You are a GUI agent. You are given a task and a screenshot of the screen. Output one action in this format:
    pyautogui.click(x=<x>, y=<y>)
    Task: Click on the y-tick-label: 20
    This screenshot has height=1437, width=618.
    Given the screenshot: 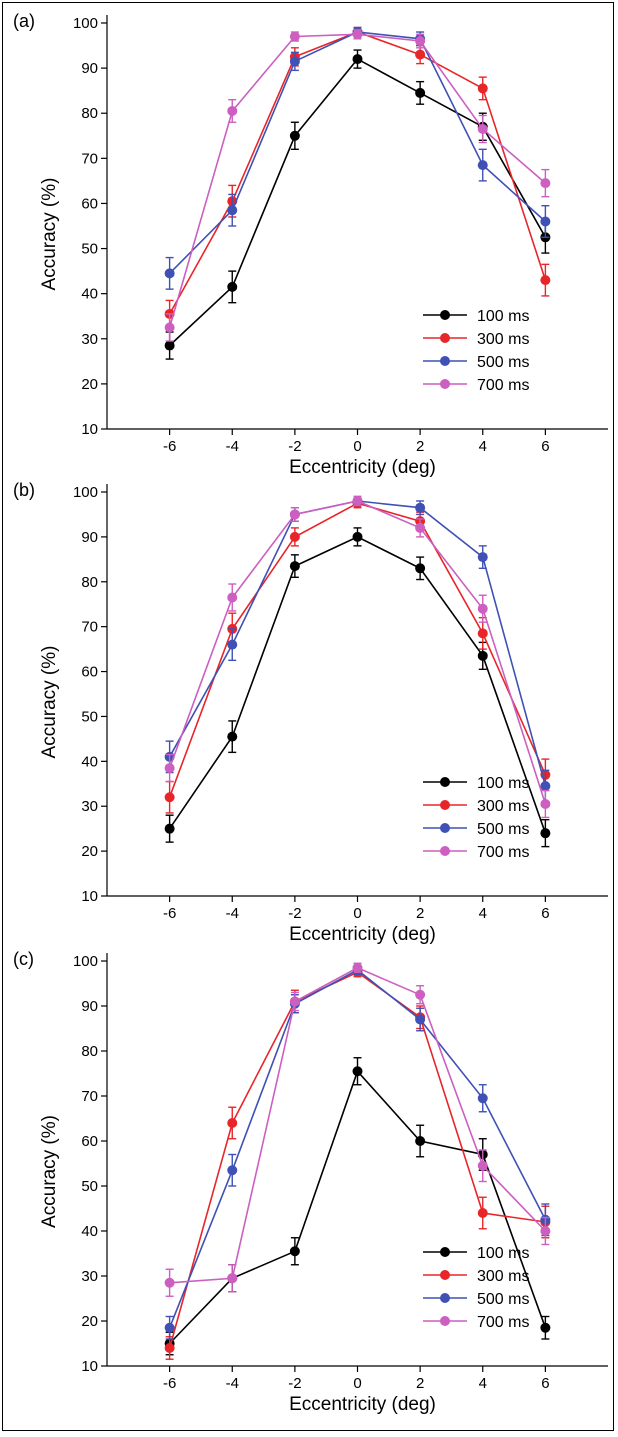 What is the action you would take?
    pyautogui.click(x=89, y=384)
    